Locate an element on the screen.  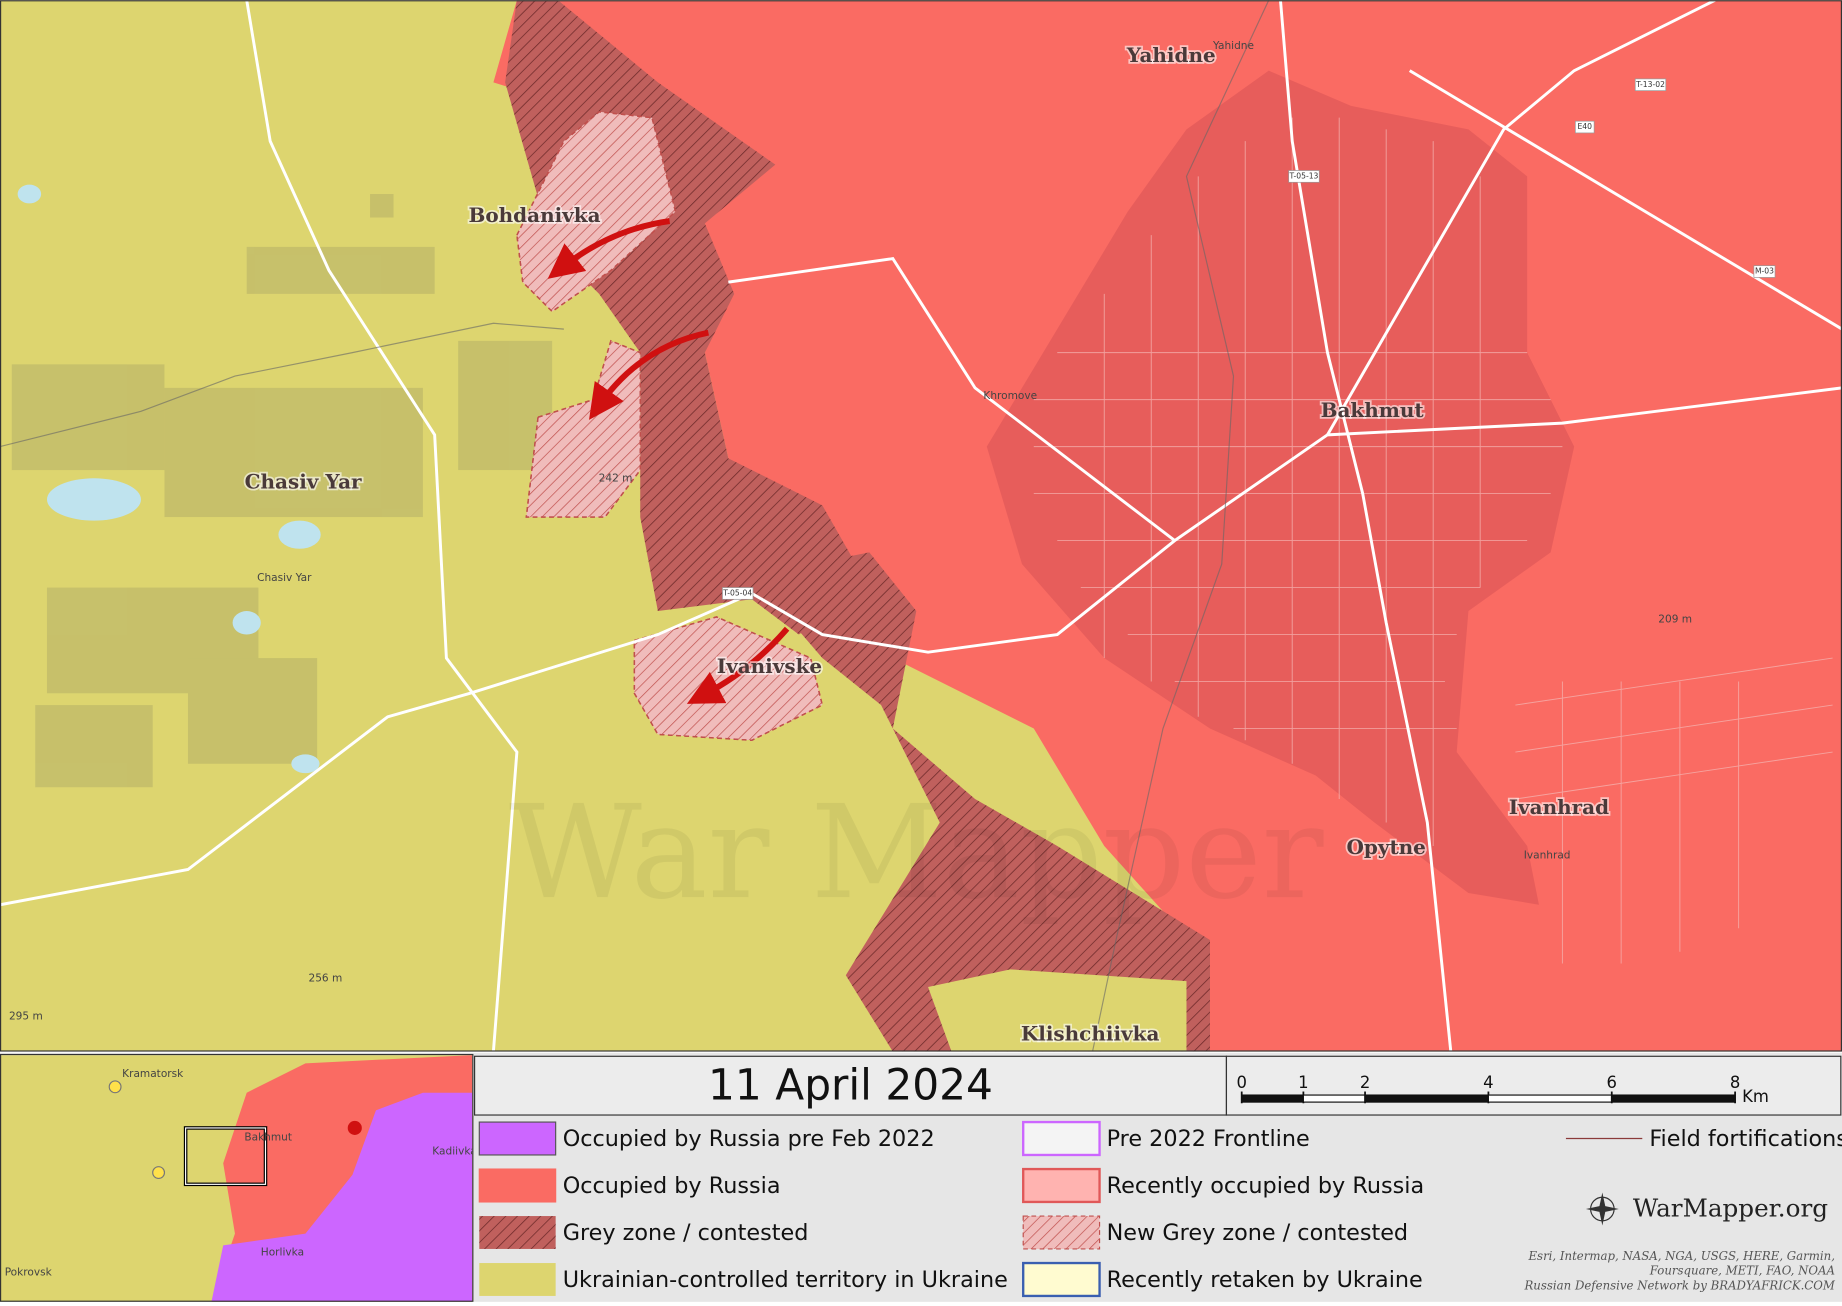
place-label: Ivanhrad is located at coordinates (1559, 807).